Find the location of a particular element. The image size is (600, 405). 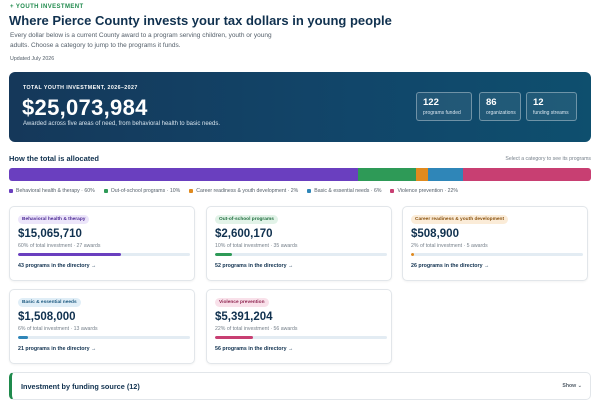

legend-label: Behavioral health & therapy · 60% is located at coordinates (55, 191).